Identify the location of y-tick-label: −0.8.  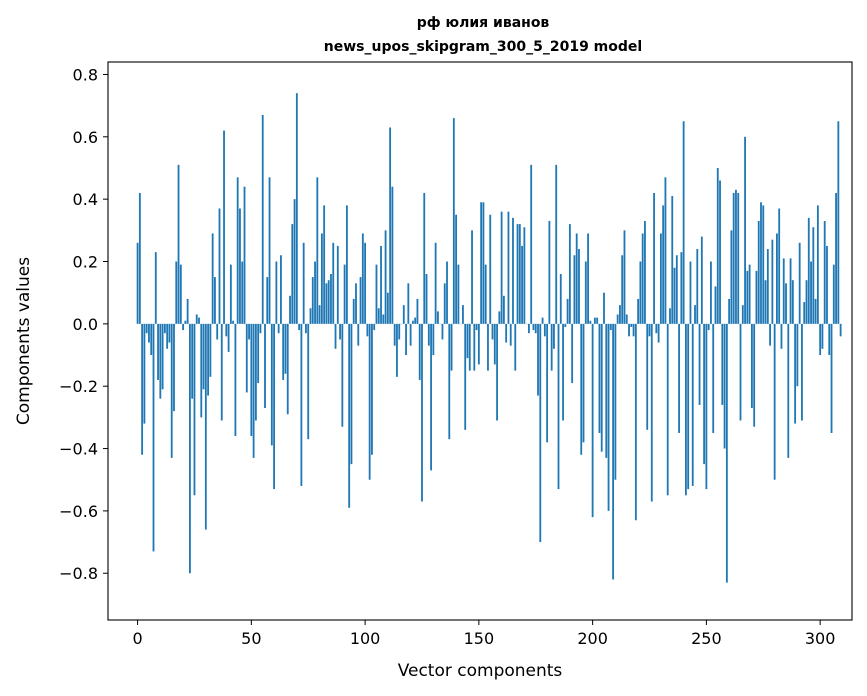
(78, 573).